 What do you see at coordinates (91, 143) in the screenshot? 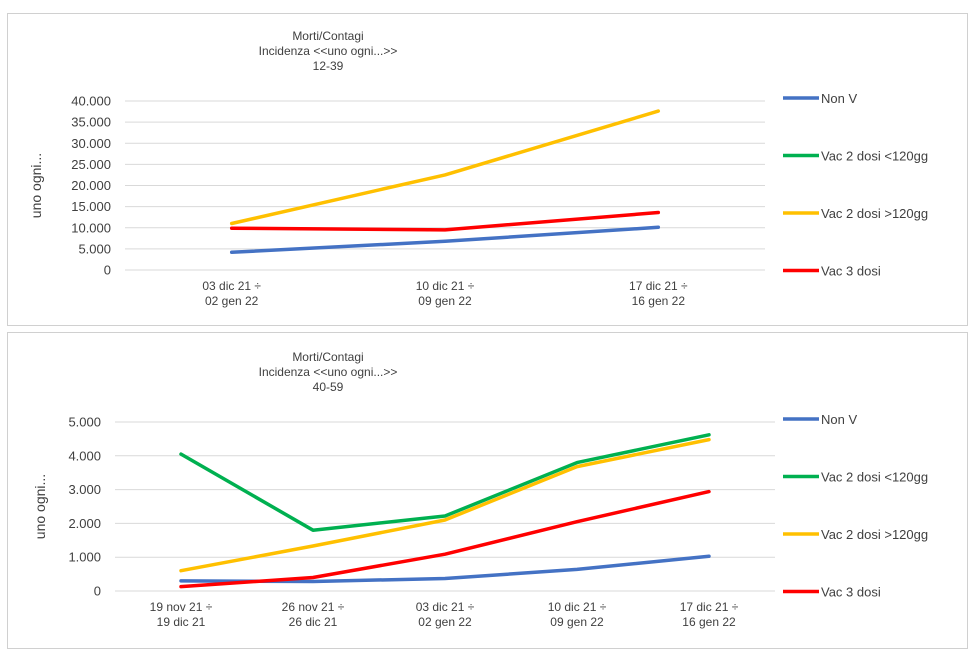
I see `y-tick-label: 30.000` at bounding box center [91, 143].